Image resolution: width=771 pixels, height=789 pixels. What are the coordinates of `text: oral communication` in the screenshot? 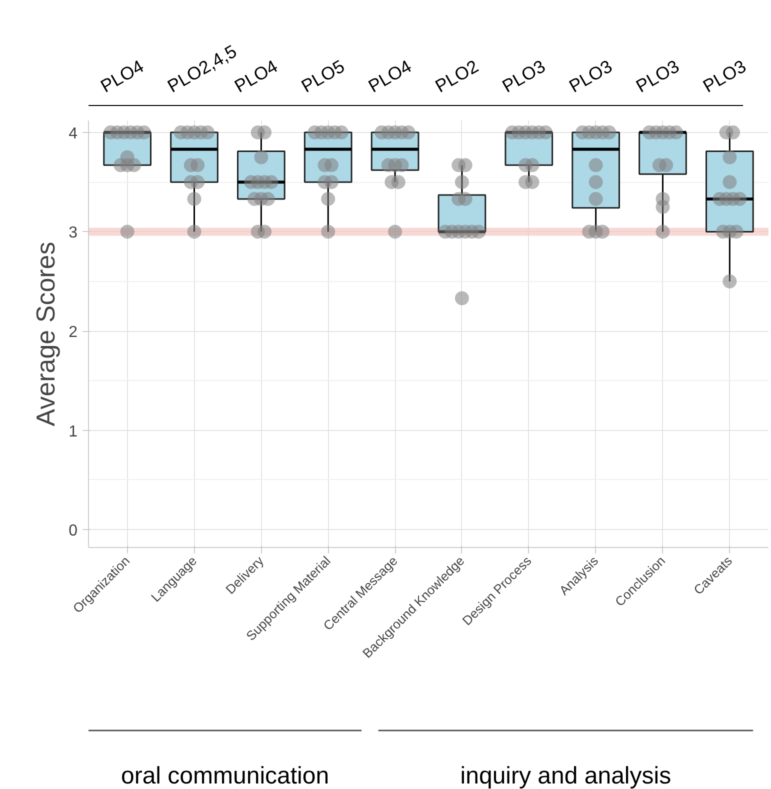 It's located at (225, 775).